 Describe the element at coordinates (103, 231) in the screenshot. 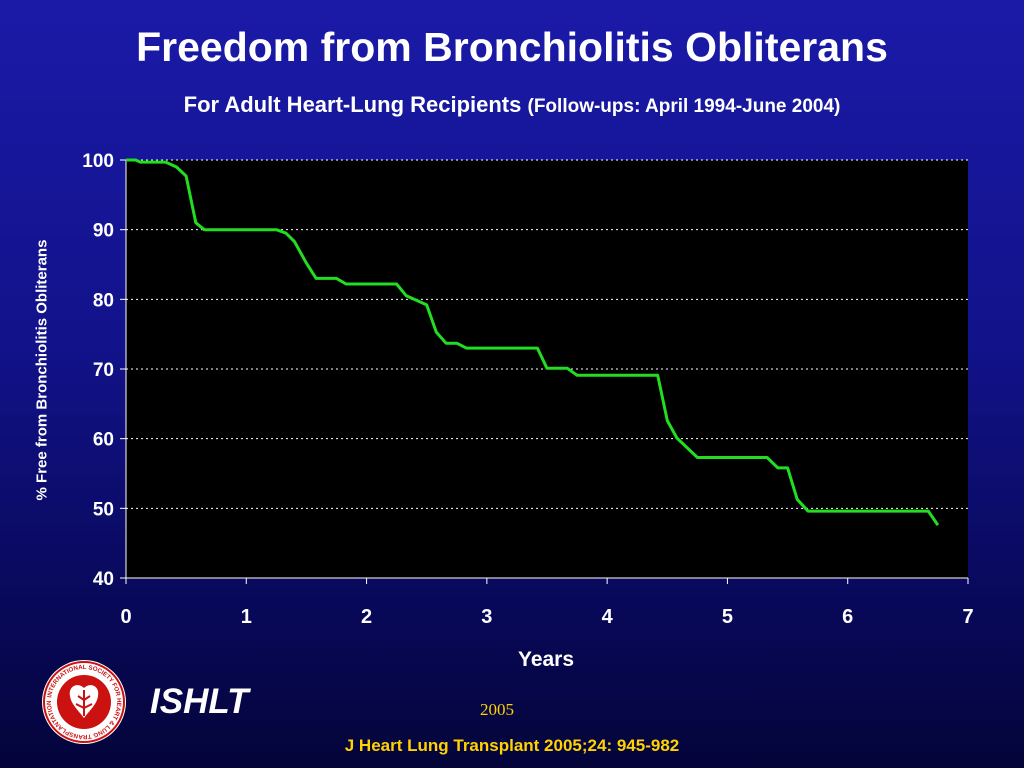

I see `y-tick-label: 90` at that location.